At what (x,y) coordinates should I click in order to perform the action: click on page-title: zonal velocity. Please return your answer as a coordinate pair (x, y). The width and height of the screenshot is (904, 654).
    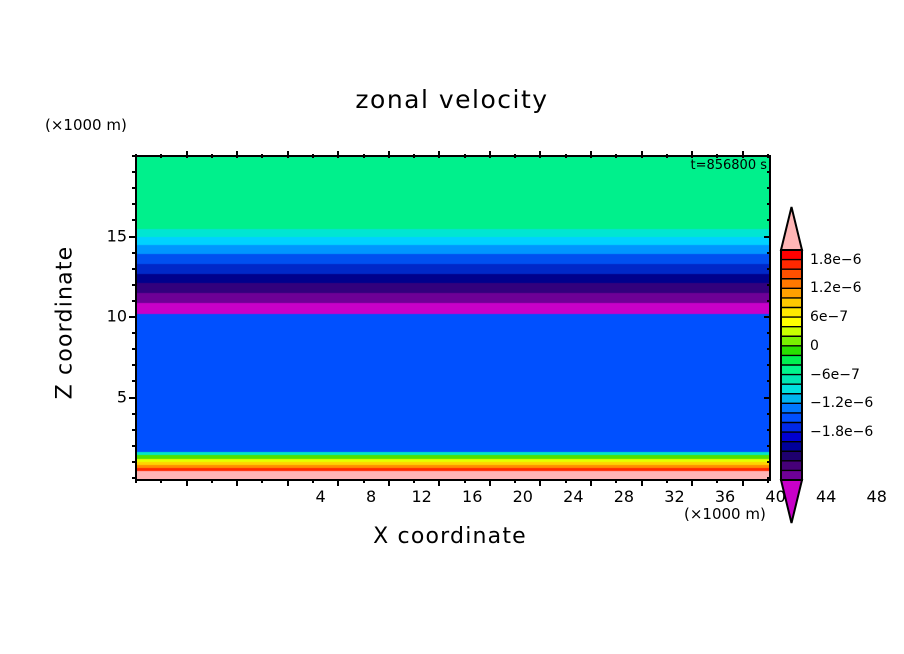
    Looking at the image, I should click on (452, 99).